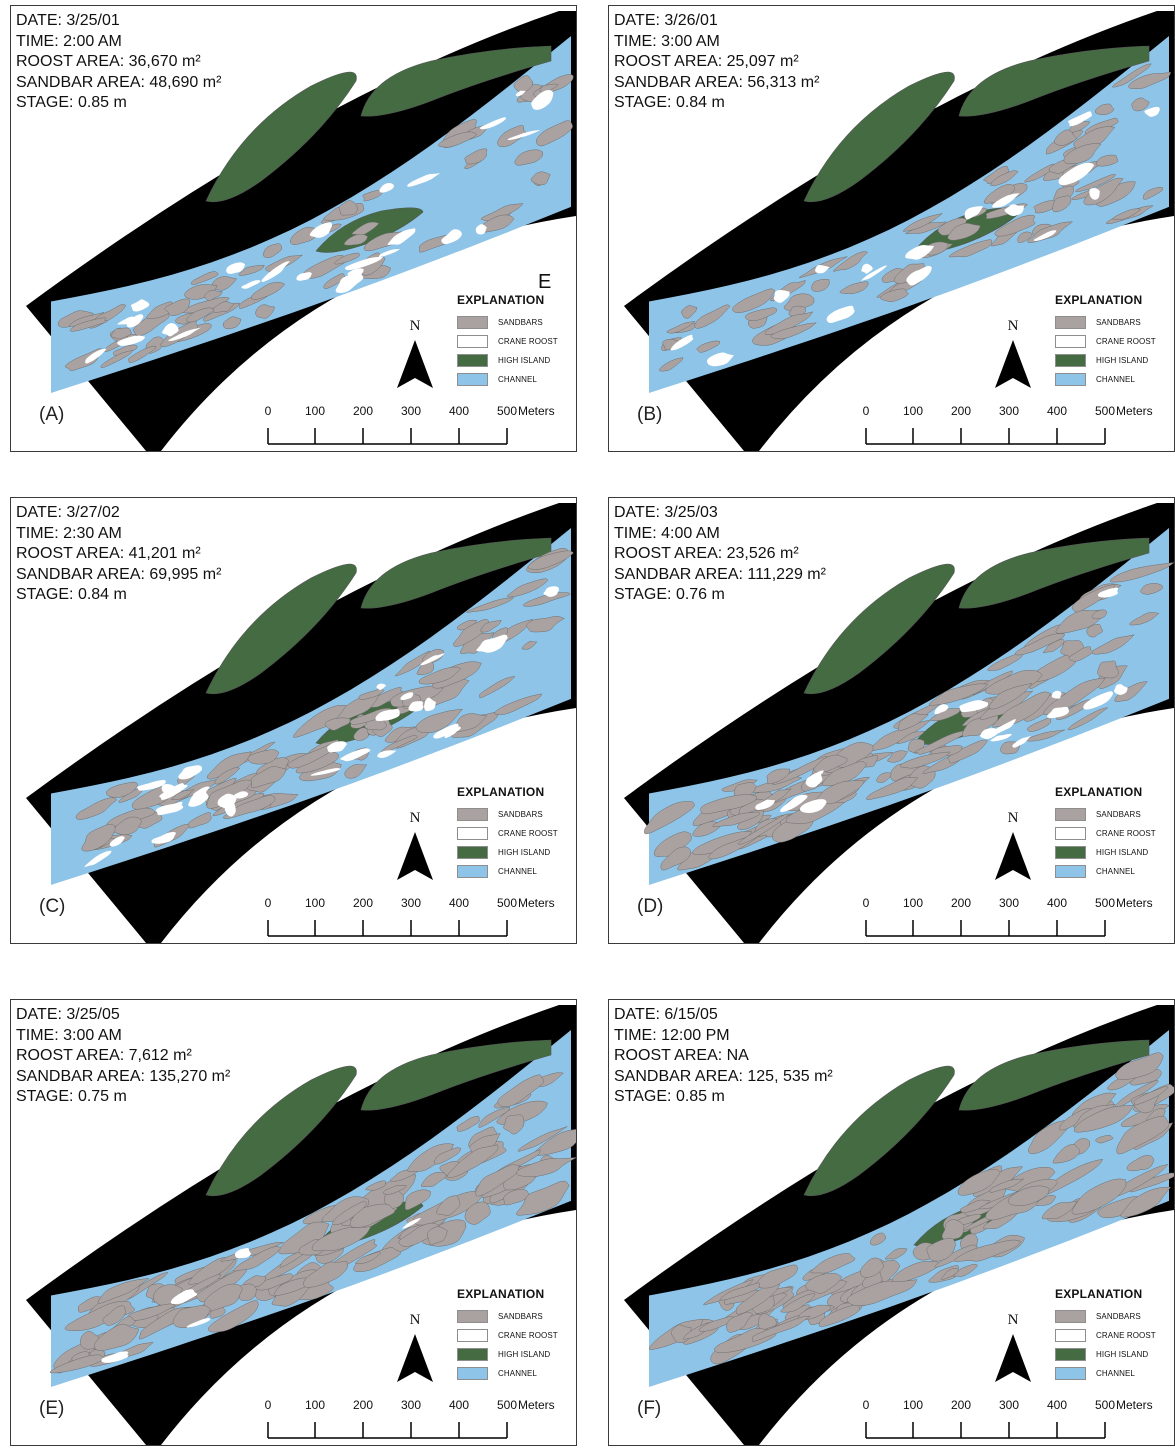  Describe the element at coordinates (1126, 833) in the screenshot. I see `legend-label: CRANE ROOST` at that location.